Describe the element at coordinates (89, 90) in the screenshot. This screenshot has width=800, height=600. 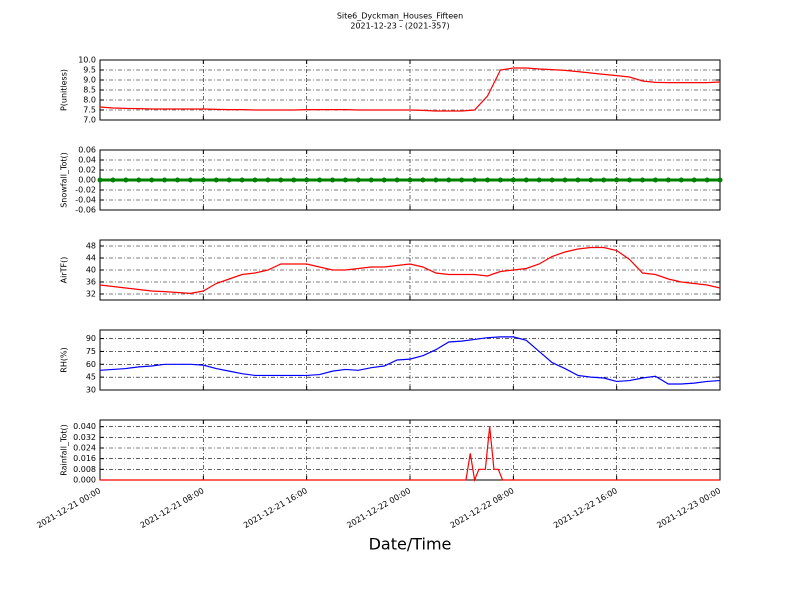
I see `y-tick-label: 8.5` at that location.